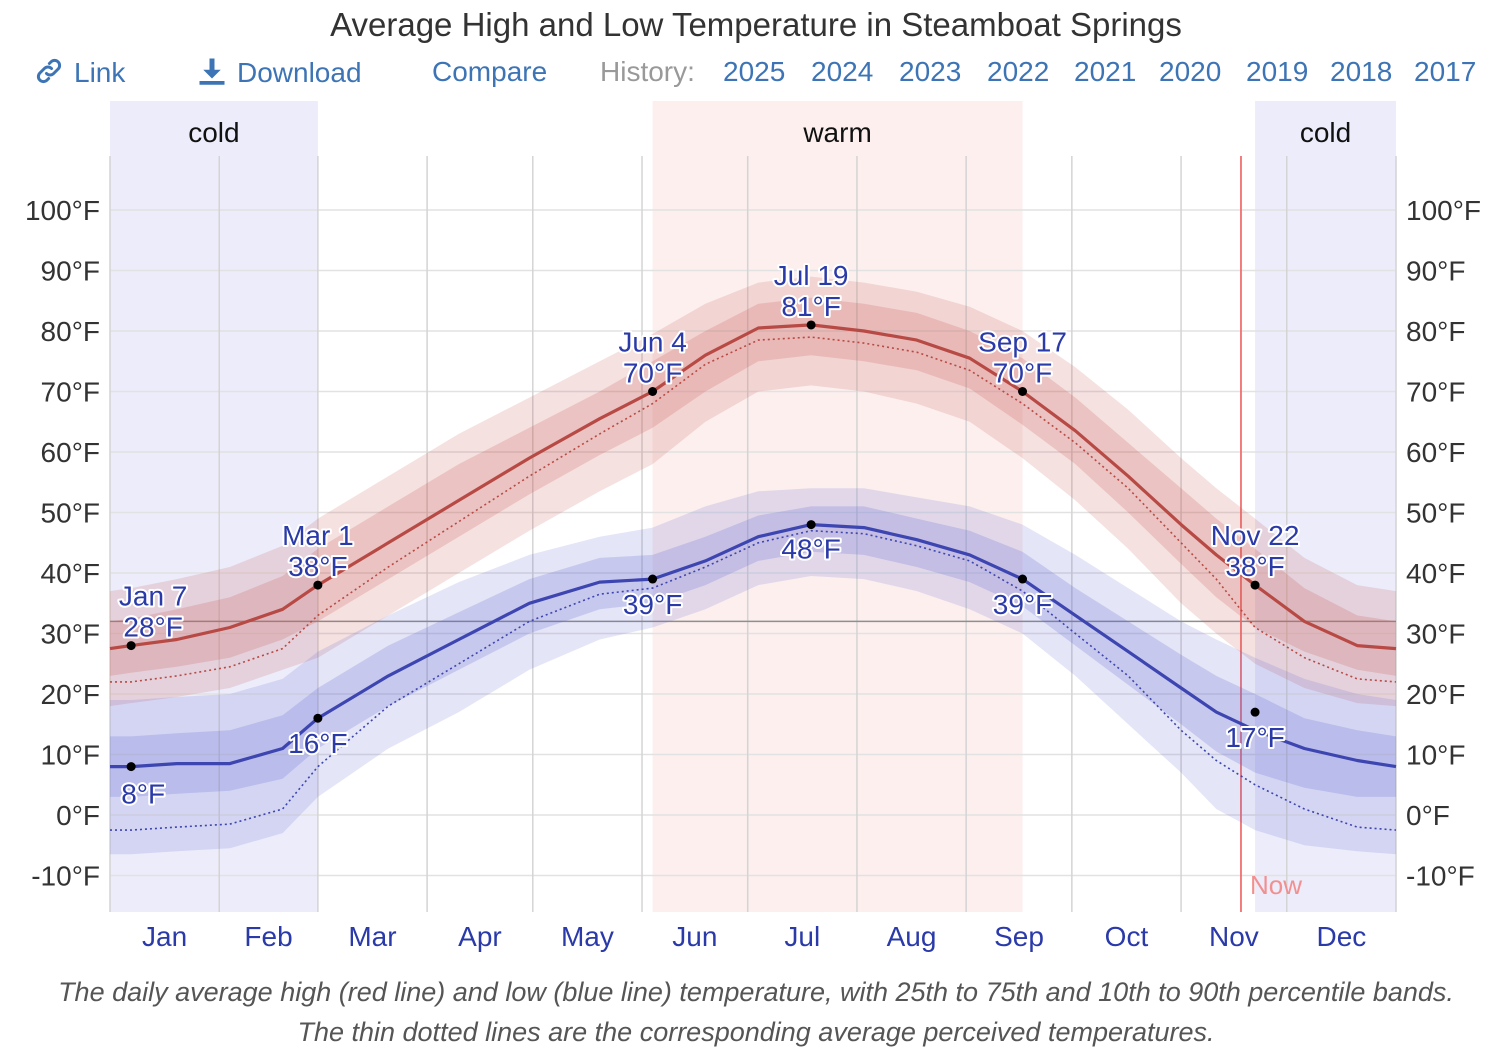  What do you see at coordinates (1255, 535) in the screenshot?
I see `annotation-date: Nov 22` at bounding box center [1255, 535].